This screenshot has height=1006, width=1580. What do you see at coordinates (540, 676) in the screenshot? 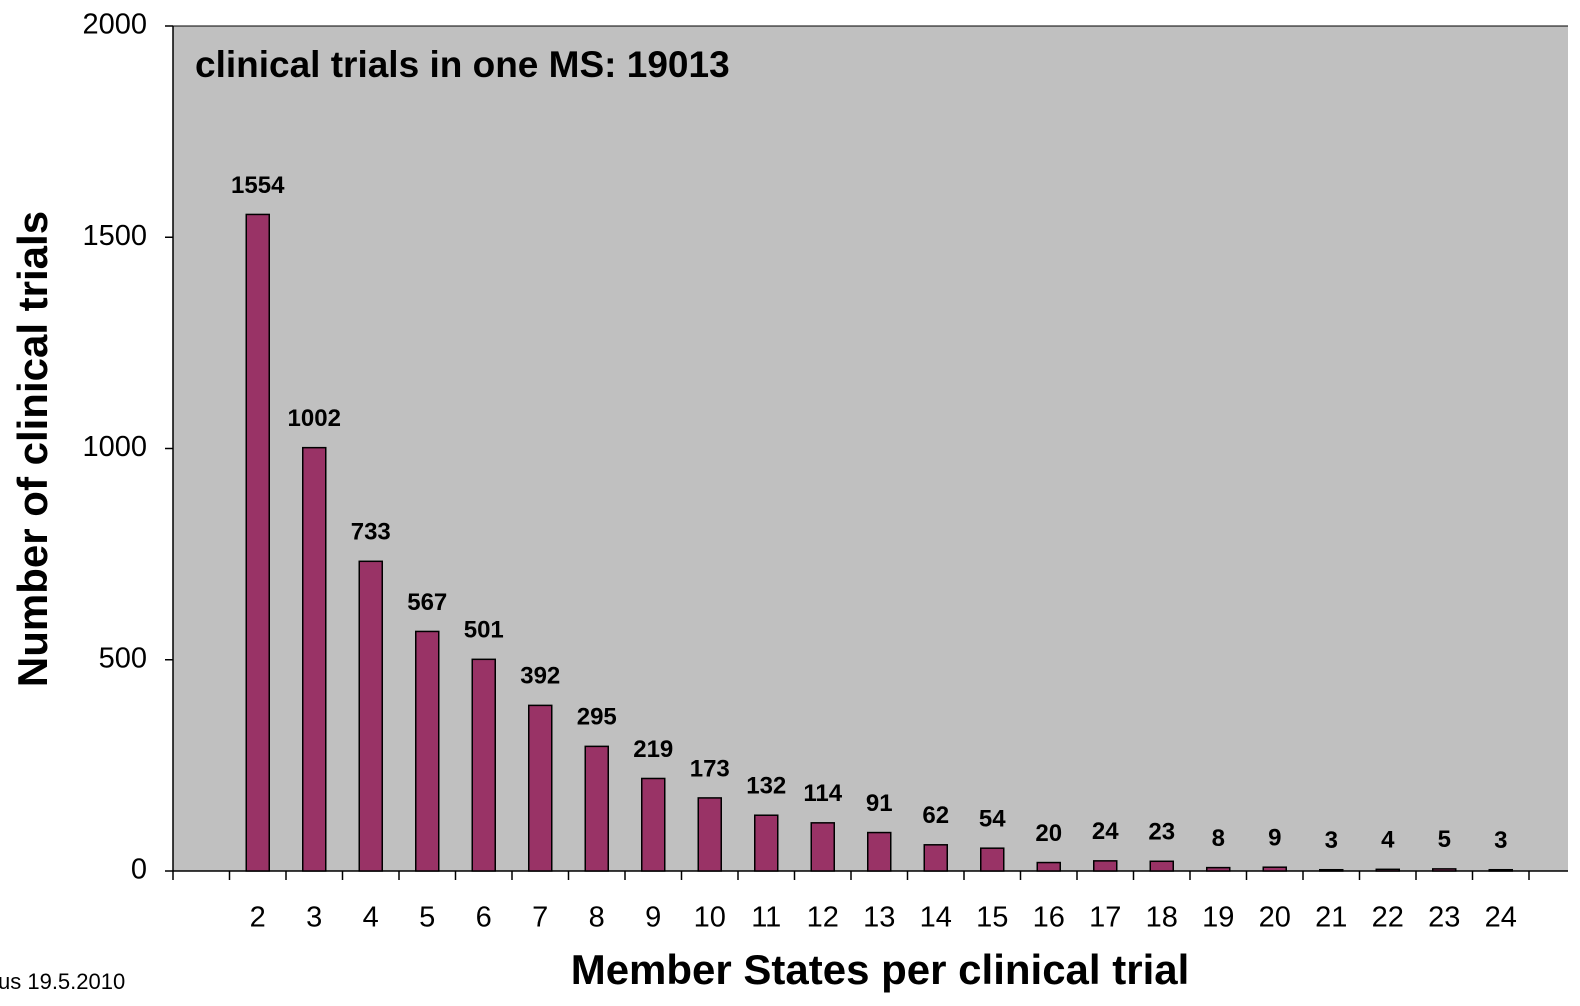
I see `value-label: 392` at bounding box center [540, 676].